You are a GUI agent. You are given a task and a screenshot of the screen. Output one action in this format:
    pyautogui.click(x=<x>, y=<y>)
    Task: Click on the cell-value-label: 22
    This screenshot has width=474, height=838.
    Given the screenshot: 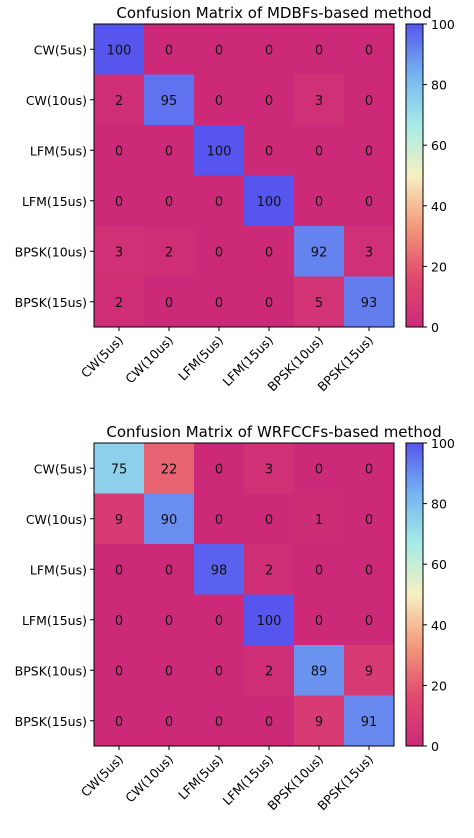 What is the action you would take?
    pyautogui.click(x=169, y=469)
    